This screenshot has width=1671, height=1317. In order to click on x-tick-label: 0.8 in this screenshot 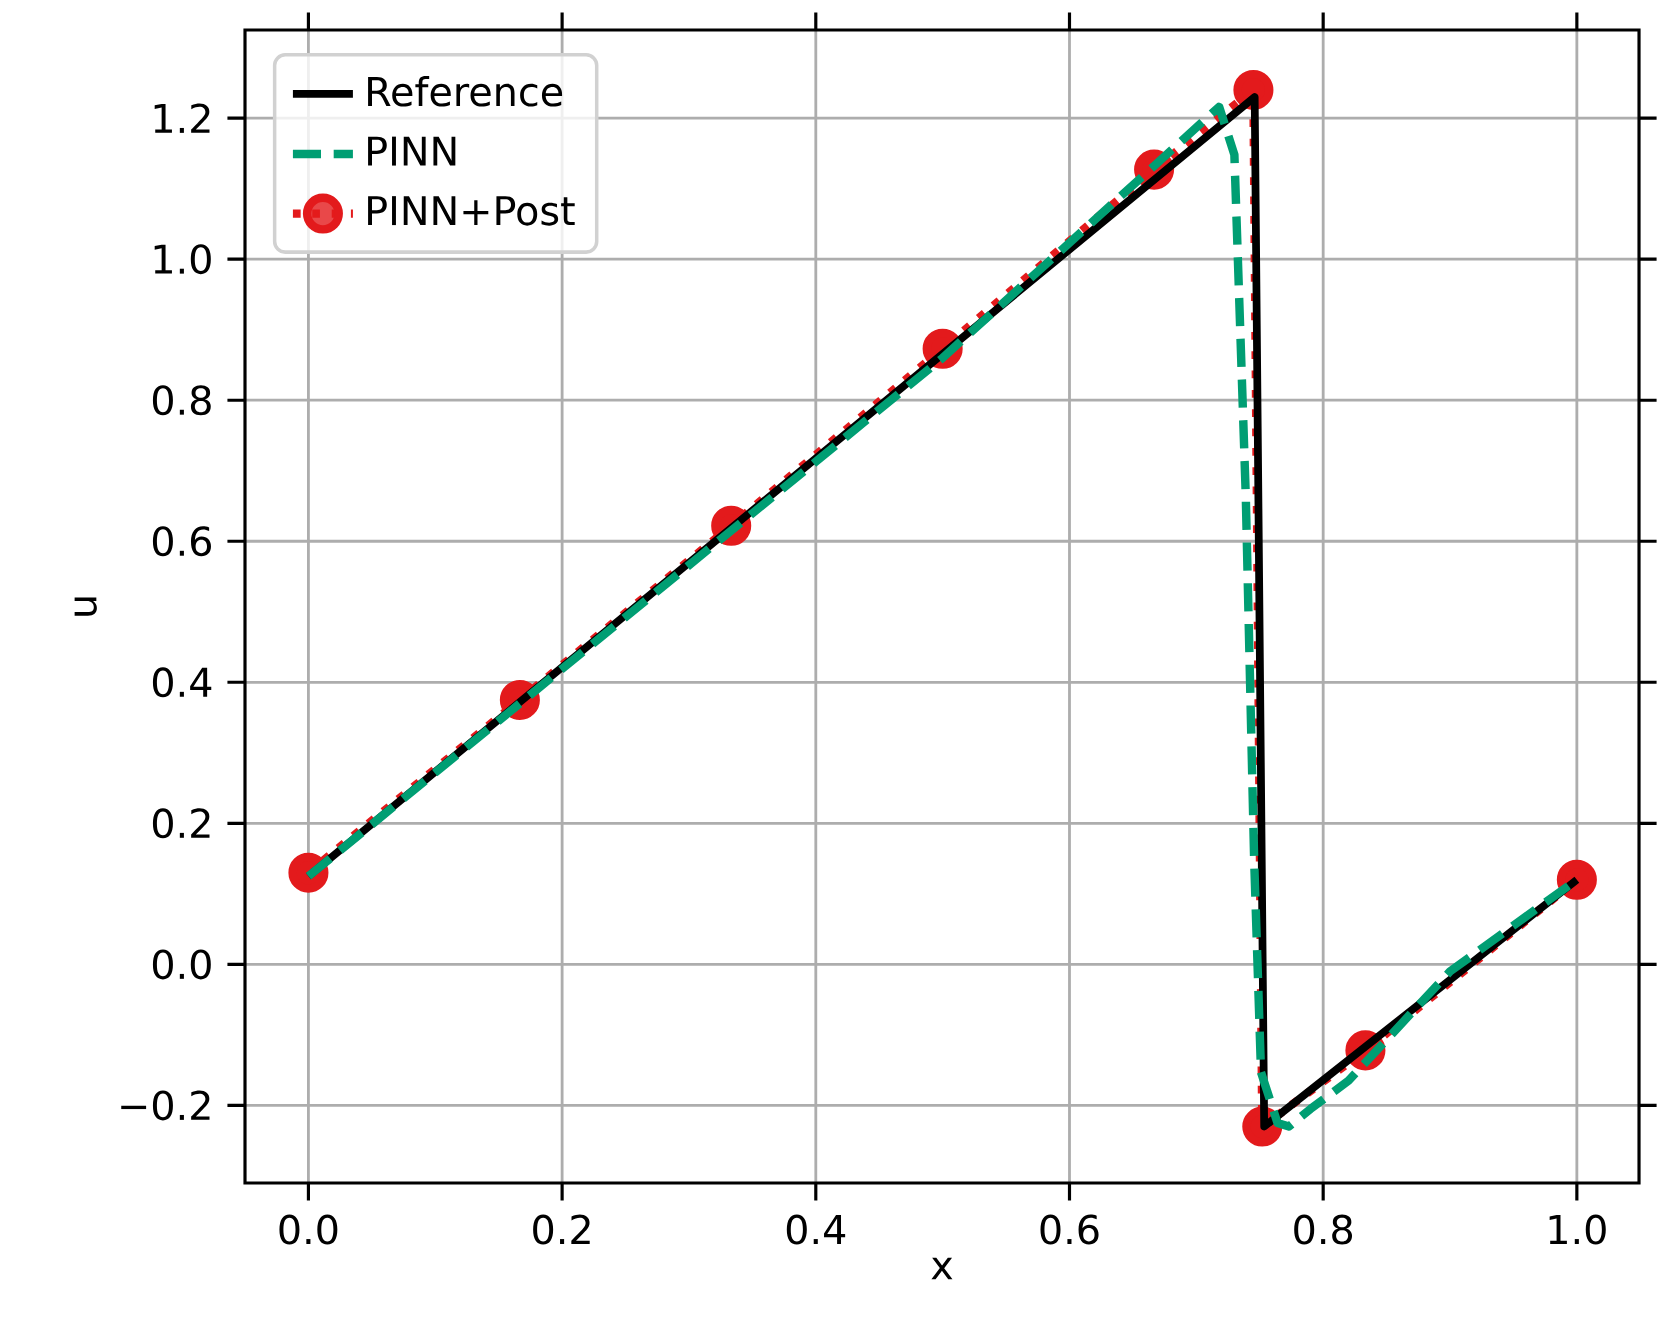, I will do `click(1323, 1229)`.